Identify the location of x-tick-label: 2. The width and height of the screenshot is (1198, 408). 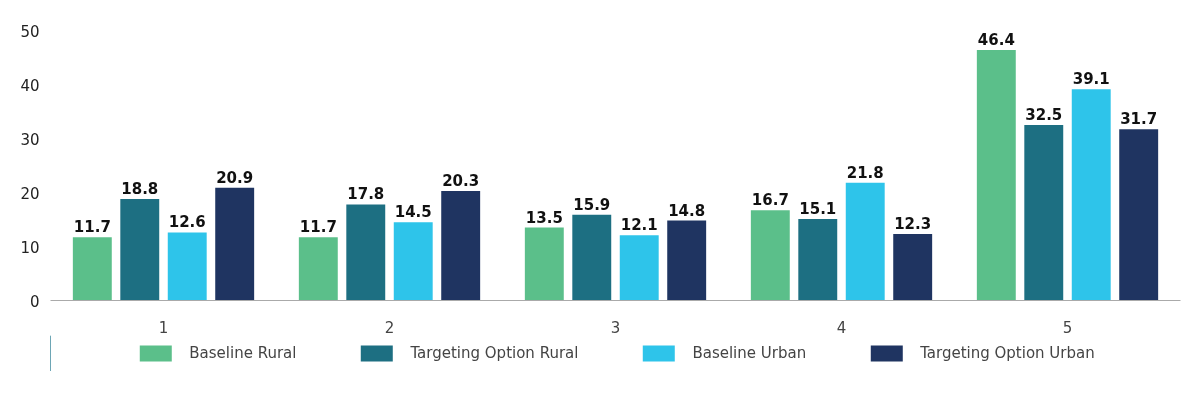
(389, 327).